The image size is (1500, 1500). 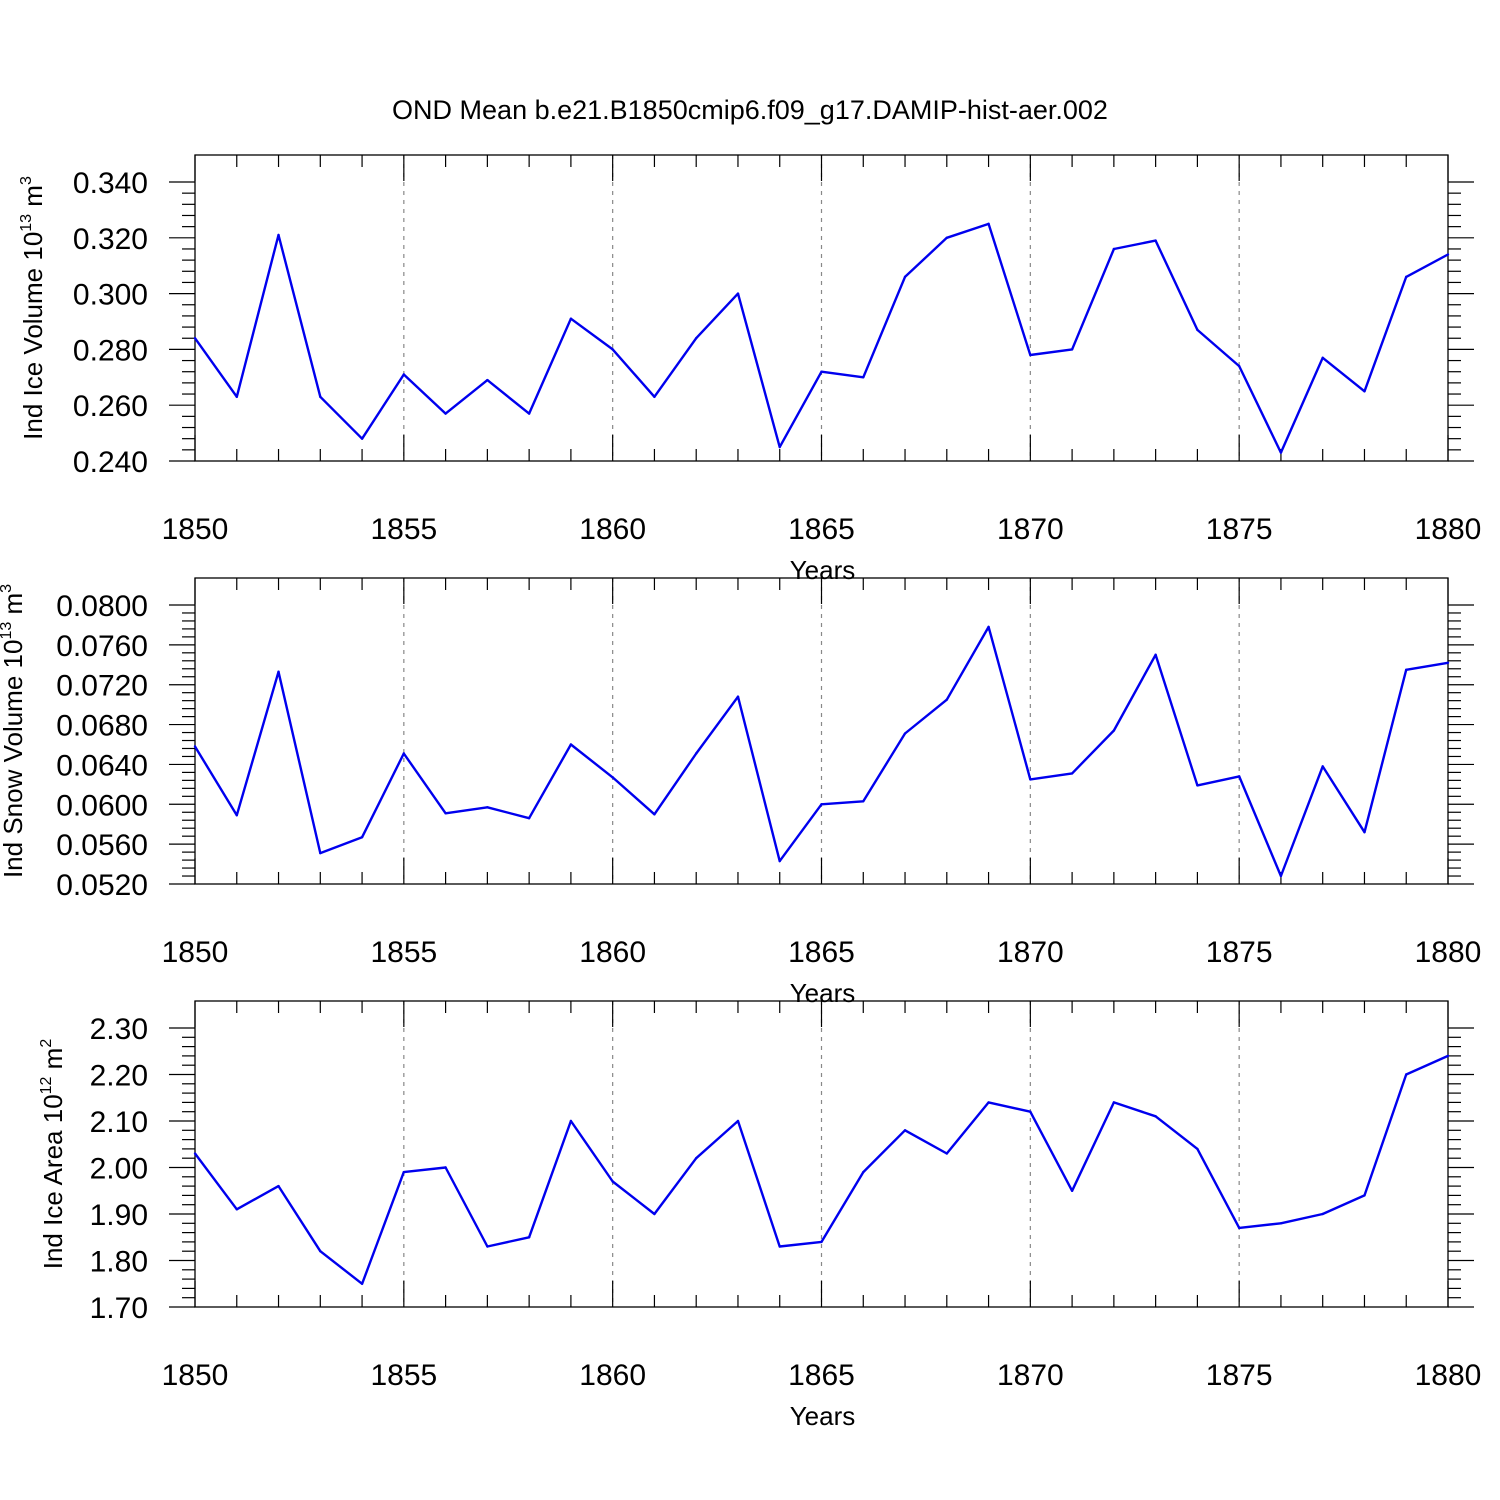 I want to click on x-tick-label: 1870, so click(x=1030, y=529).